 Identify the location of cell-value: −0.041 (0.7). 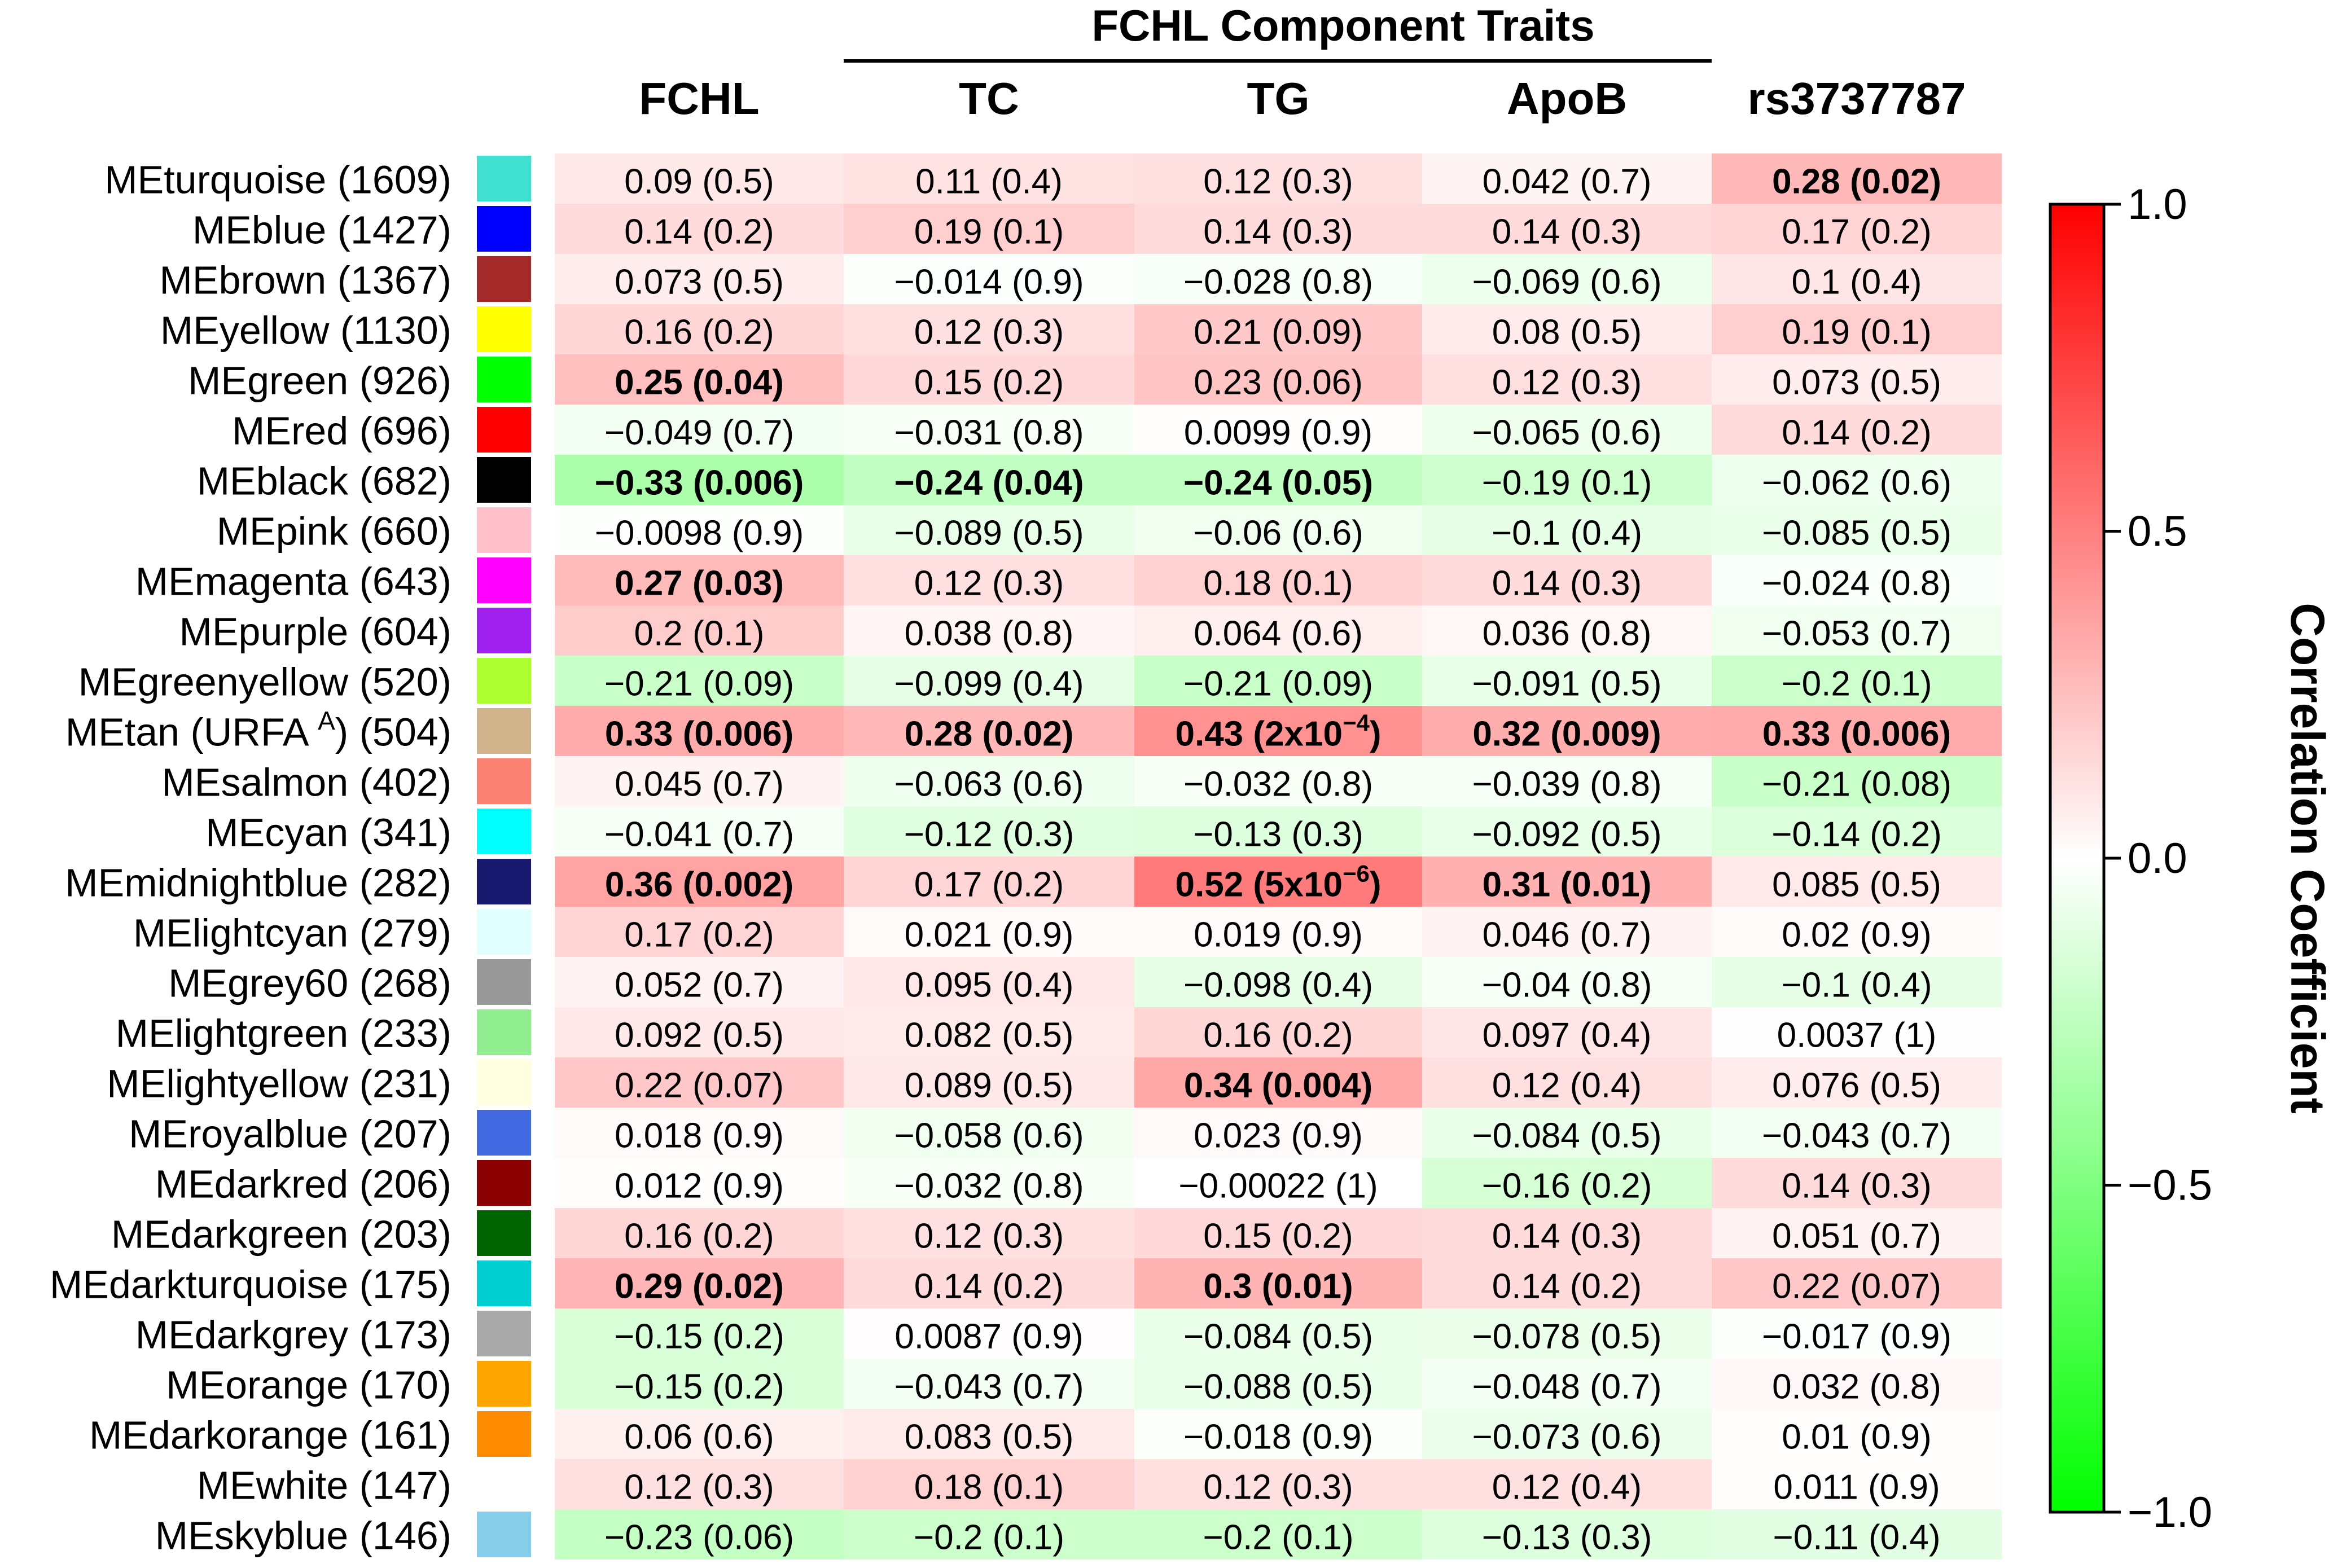
(699, 834).